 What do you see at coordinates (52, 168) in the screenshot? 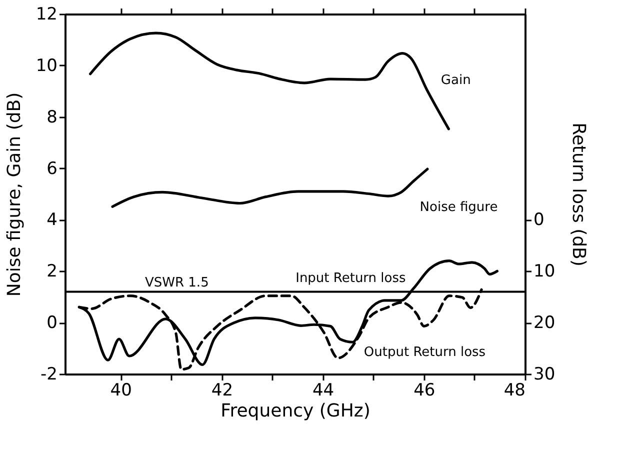
I see `y-tick-label: 6` at bounding box center [52, 168].